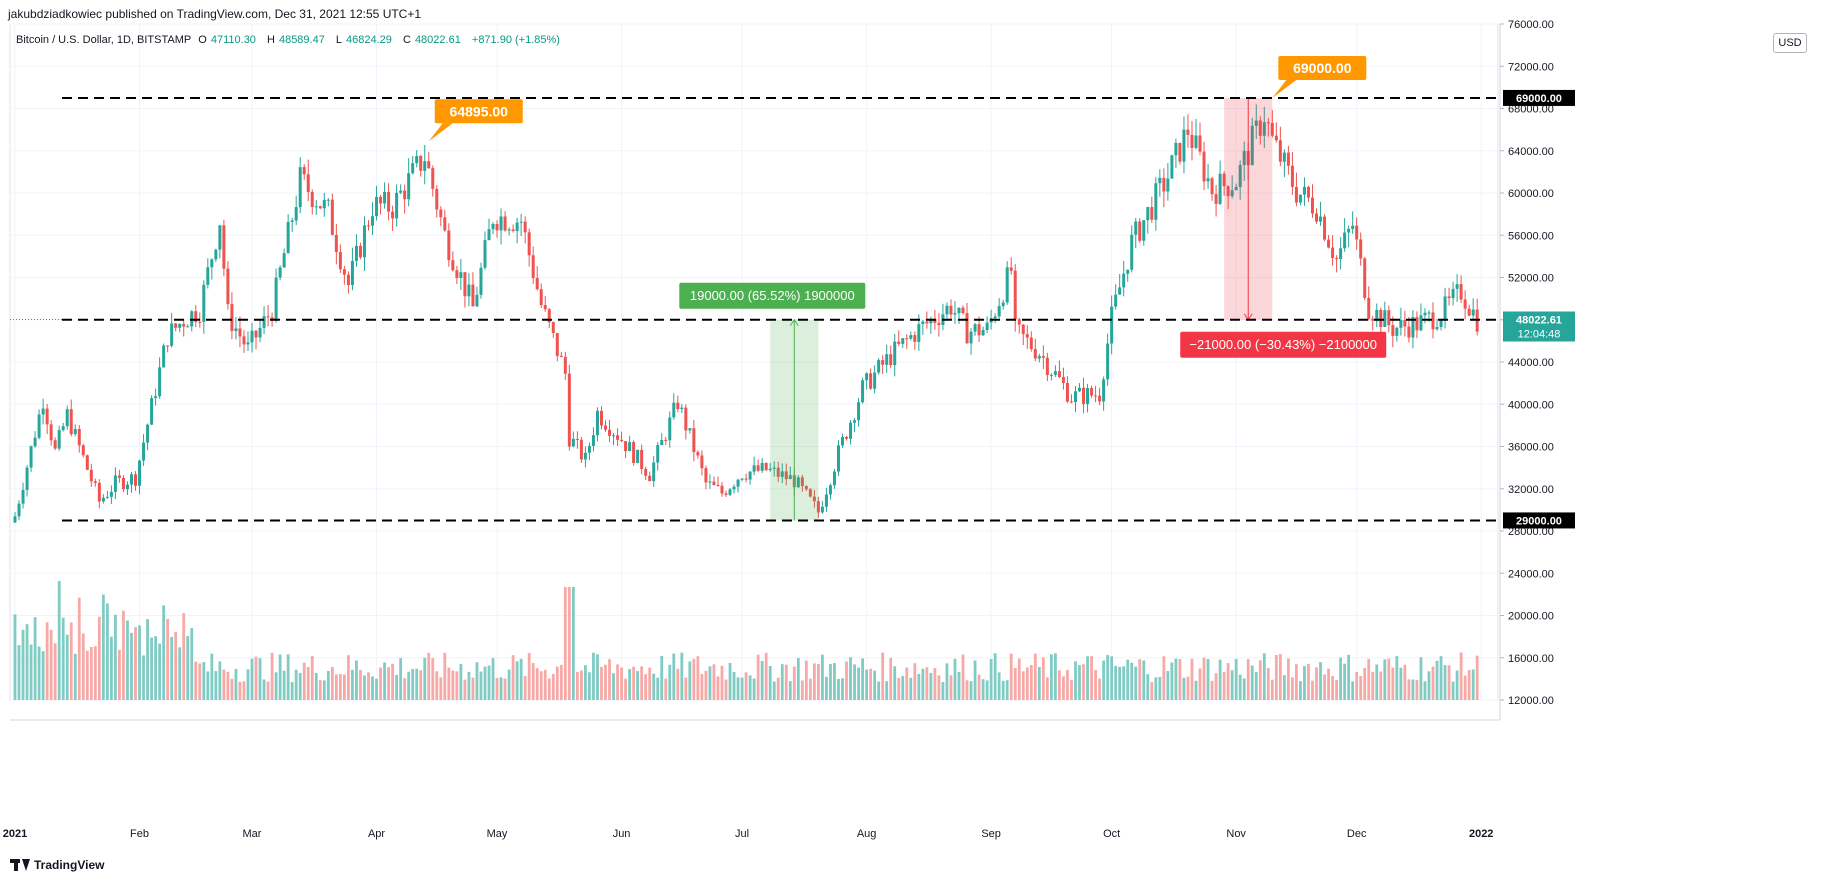 This screenshot has width=1834, height=882. Describe the element at coordinates (57, 865) in the screenshot. I see `tradingview-logo: TradingView` at that location.